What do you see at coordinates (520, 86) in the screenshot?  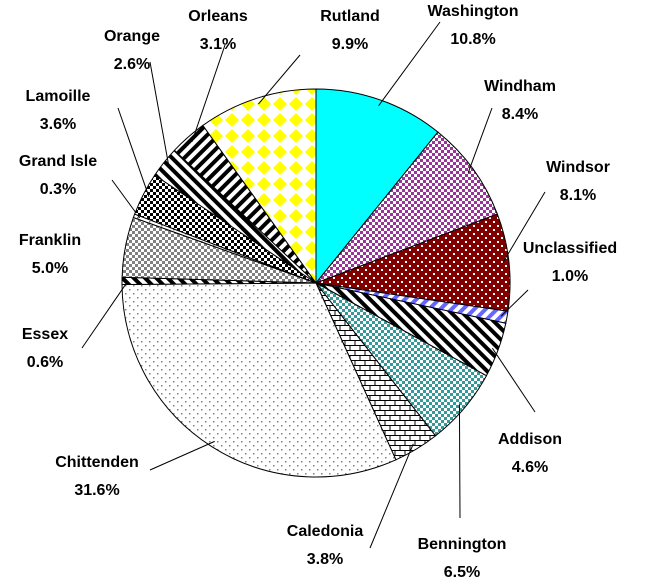 I see `slice-label: Windham` at bounding box center [520, 86].